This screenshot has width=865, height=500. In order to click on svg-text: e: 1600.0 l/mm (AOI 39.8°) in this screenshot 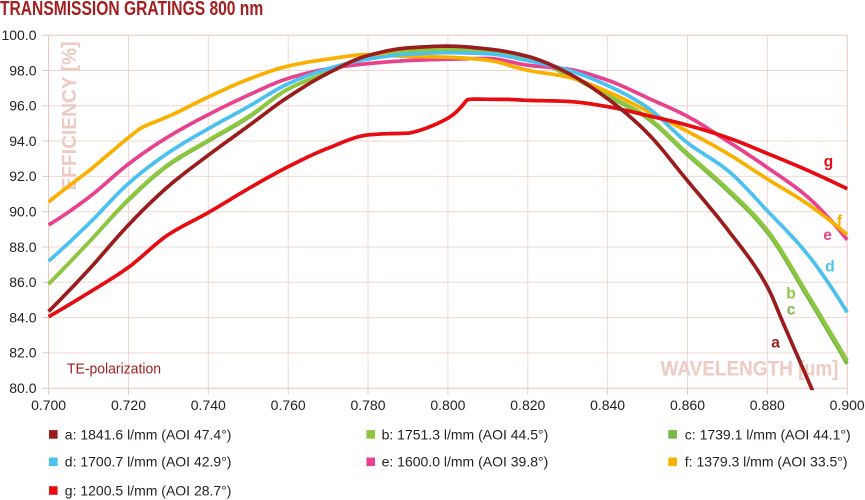, I will do `click(465, 462)`.